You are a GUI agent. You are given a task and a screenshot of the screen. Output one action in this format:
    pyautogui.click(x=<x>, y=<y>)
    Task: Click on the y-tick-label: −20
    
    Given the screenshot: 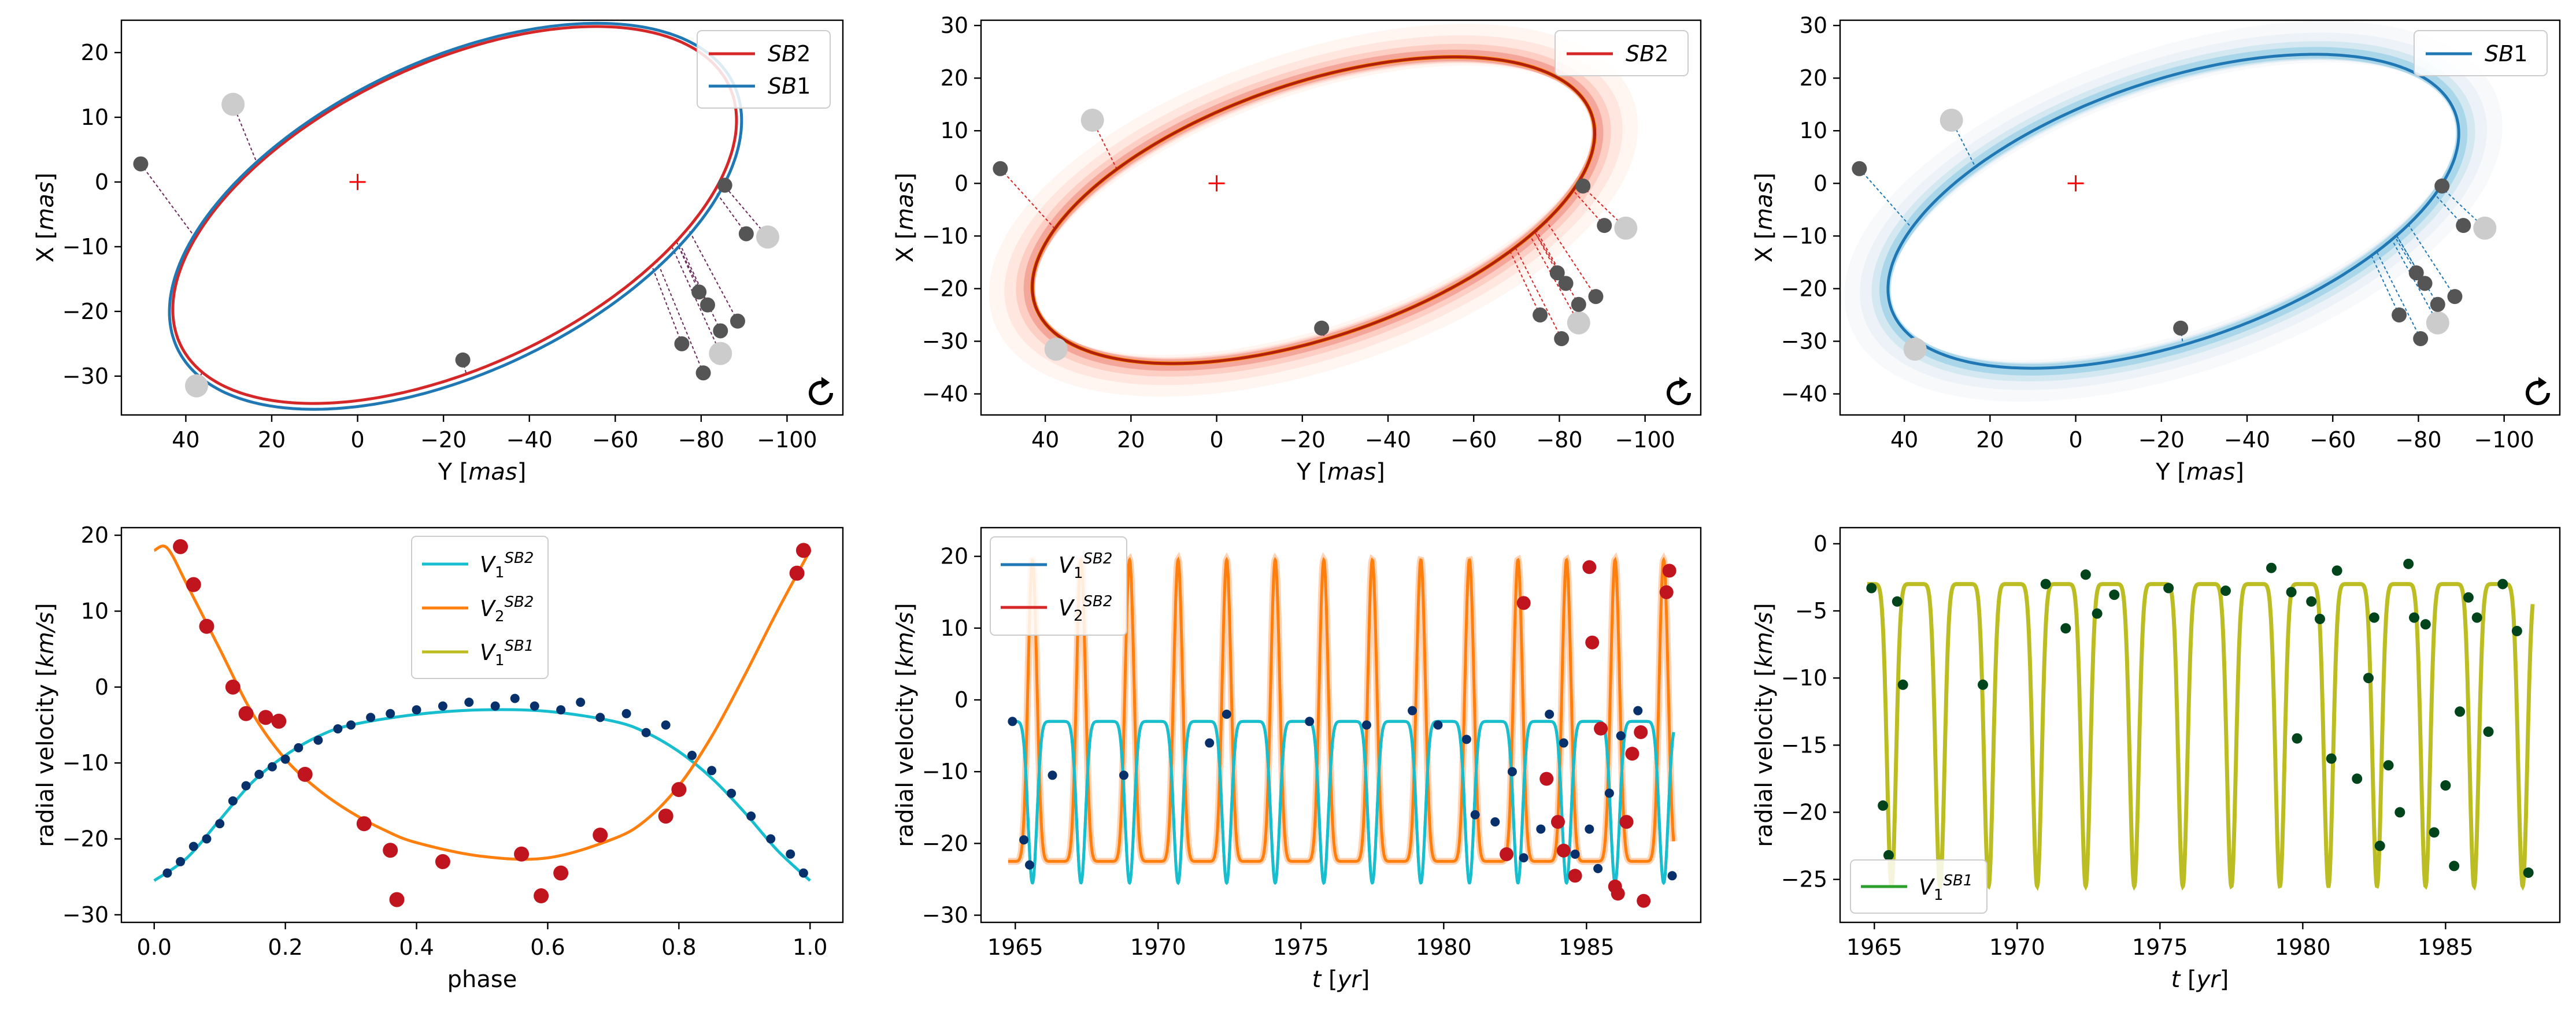 What is the action you would take?
    pyautogui.click(x=85, y=839)
    